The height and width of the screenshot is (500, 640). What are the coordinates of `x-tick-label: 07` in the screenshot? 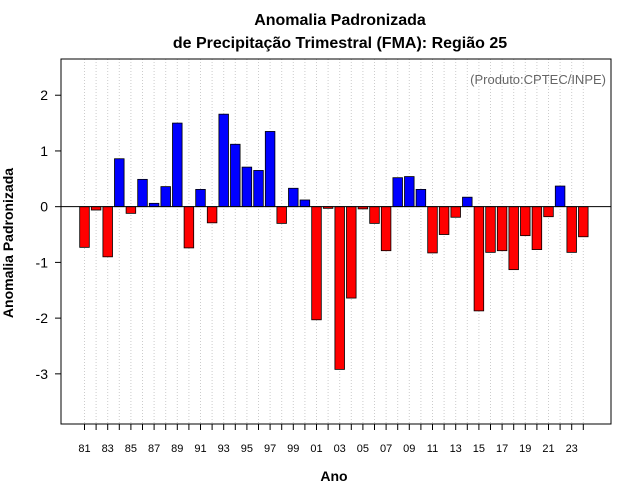 It's located at (386, 449).